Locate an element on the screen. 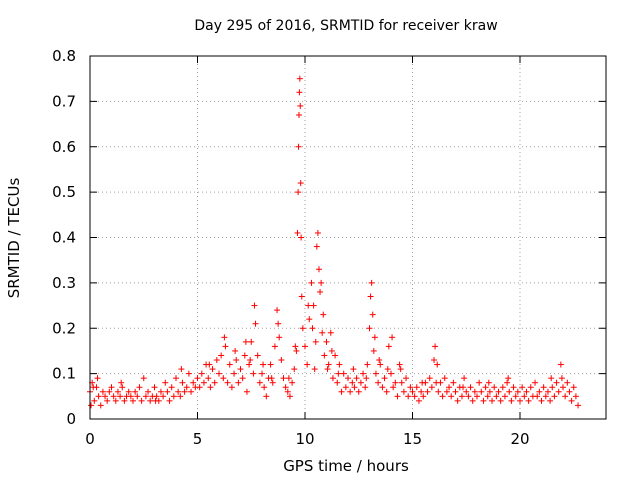  x-tick-label: 10 is located at coordinates (304, 439).